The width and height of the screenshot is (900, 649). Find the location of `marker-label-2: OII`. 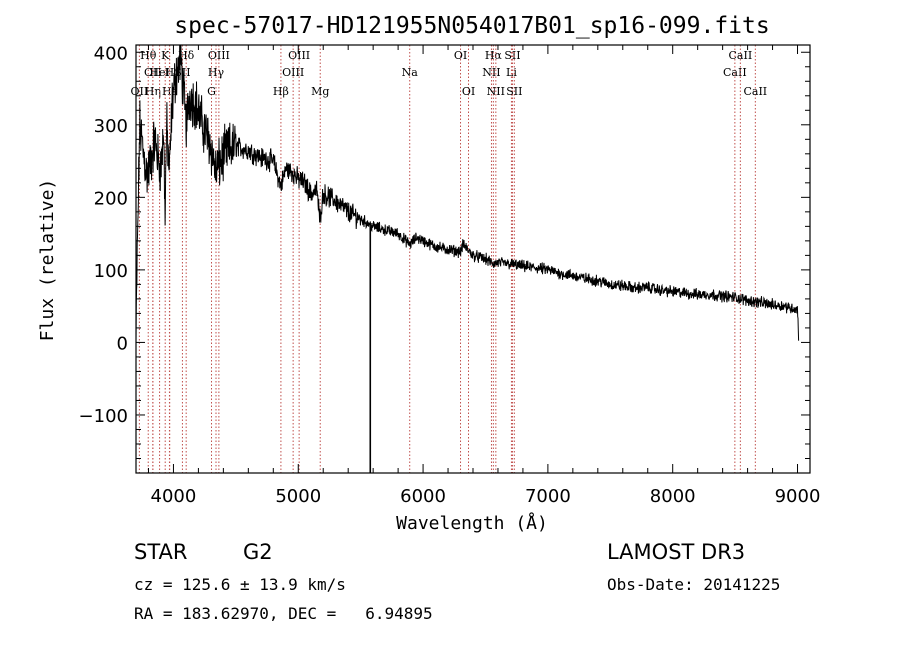

marker-label-2: OII is located at coordinates (153, 72).